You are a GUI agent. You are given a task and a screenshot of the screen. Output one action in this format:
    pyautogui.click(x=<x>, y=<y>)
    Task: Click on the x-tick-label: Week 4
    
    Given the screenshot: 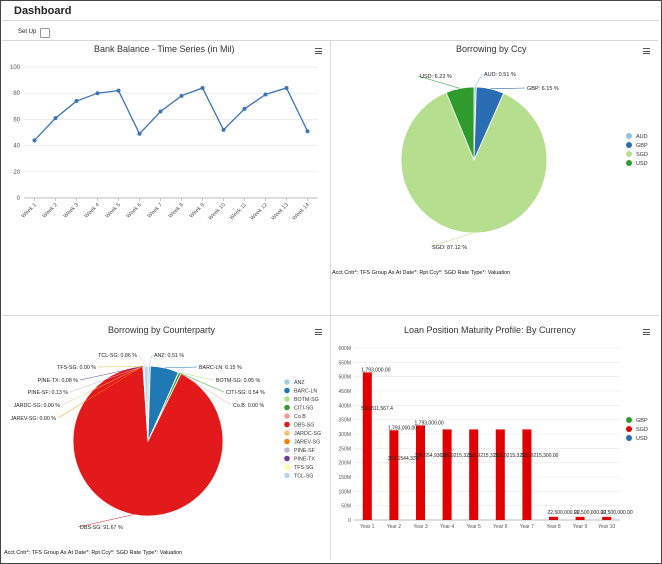 What is the action you would take?
    pyautogui.click(x=92, y=210)
    